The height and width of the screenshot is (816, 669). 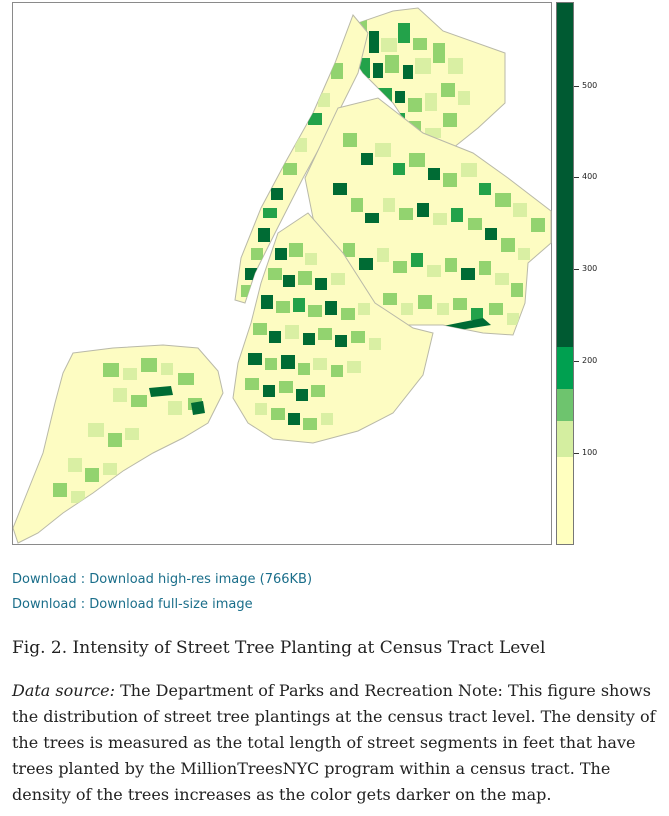 What do you see at coordinates (411, 78) in the screenshot?
I see `bronx-tracts` at bounding box center [411, 78].